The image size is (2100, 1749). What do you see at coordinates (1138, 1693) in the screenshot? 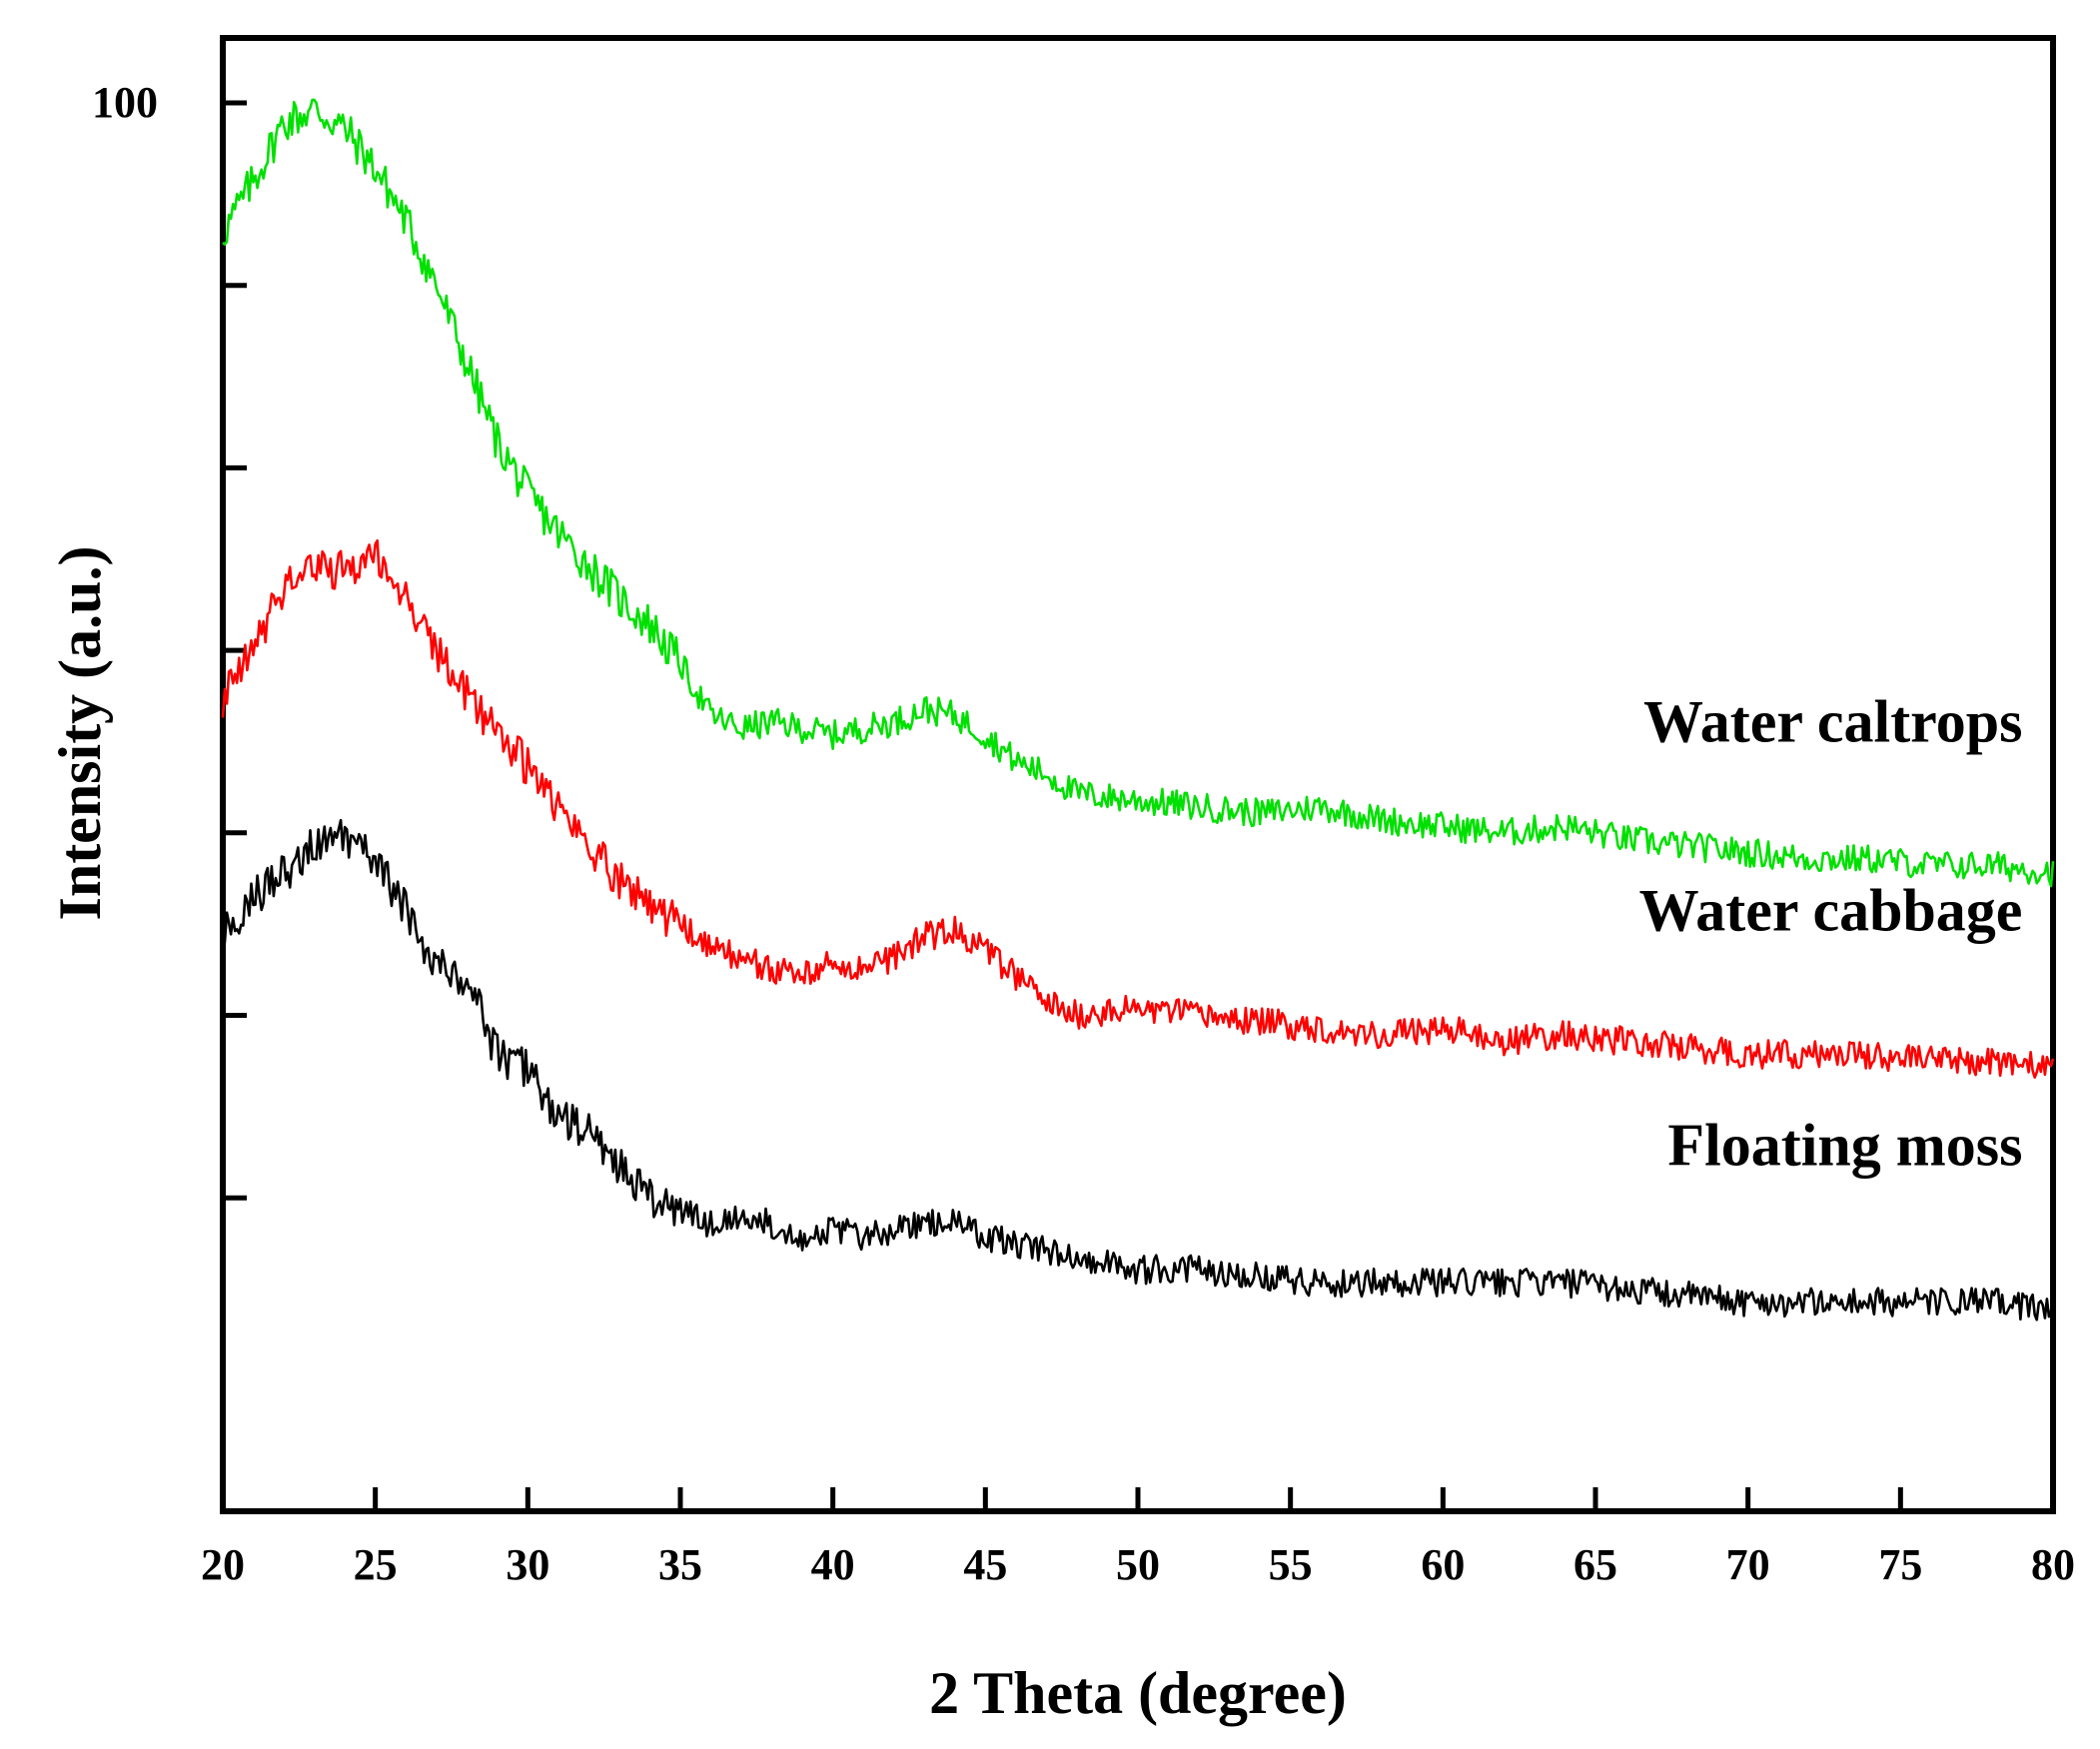
I see `x-axis-title: 2 Theta (degree)` at bounding box center [1138, 1693].